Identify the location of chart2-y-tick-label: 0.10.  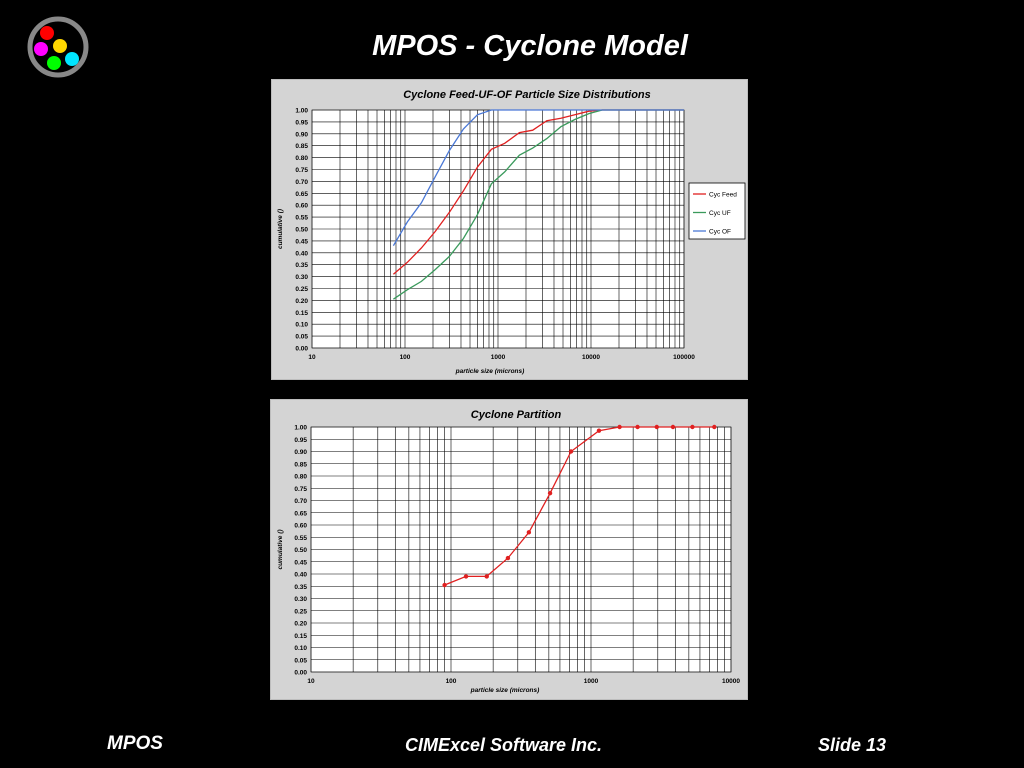
(300, 648).